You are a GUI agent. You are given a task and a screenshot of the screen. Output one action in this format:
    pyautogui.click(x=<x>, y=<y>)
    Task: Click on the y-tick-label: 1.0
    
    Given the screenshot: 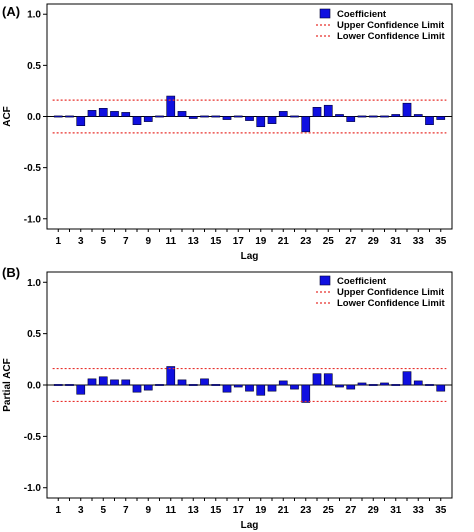 What is the action you would take?
    pyautogui.click(x=34, y=283)
    